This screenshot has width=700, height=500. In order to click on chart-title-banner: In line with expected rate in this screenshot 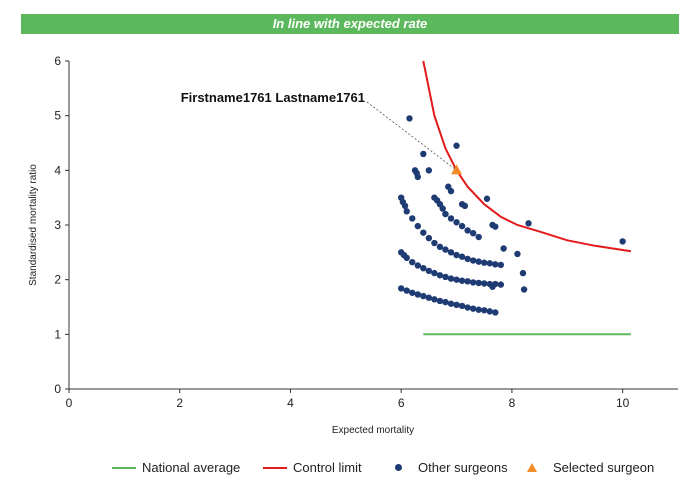, I will do `click(350, 24)`.